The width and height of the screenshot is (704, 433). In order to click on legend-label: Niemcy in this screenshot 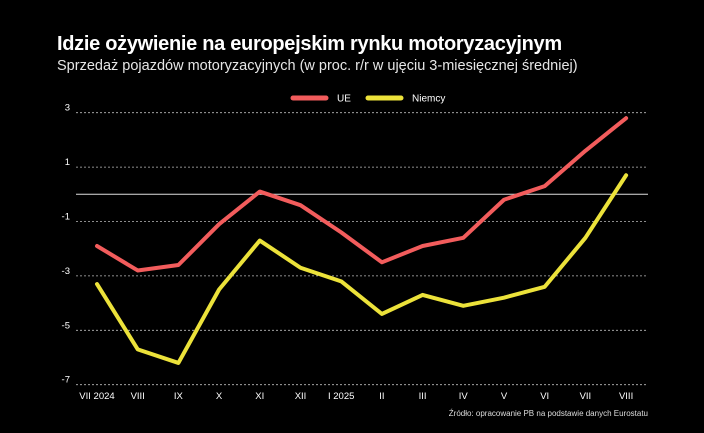, I will do `click(428, 99)`.